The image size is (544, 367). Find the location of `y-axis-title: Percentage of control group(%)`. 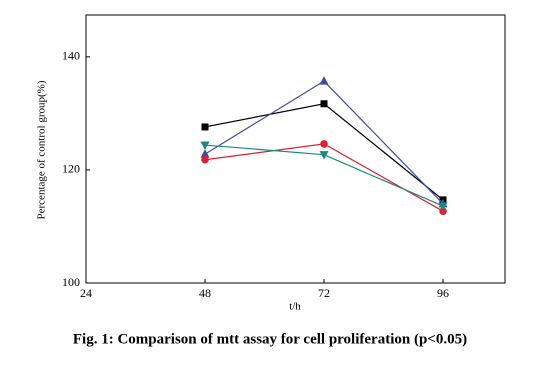

y-axis-title: Percentage of control group(%) is located at coordinates (42, 149).